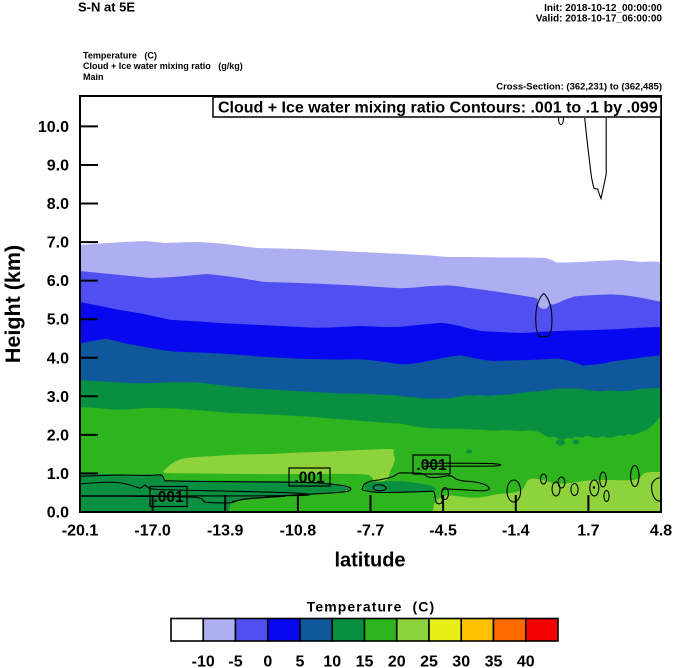 Image resolution: width=674 pixels, height=668 pixels. Describe the element at coordinates (603, 8) in the screenshot. I see `svg-text: Init: 2018-10-12_00:00:00` at that location.